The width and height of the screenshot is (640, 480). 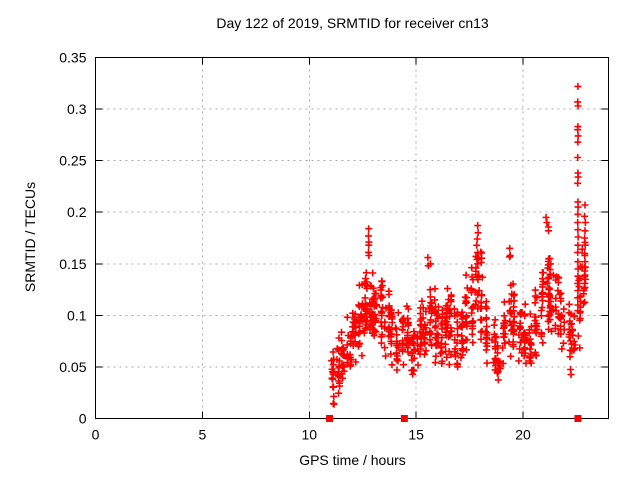 What do you see at coordinates (523, 435) in the screenshot?
I see `x-tick-label: 20` at bounding box center [523, 435].